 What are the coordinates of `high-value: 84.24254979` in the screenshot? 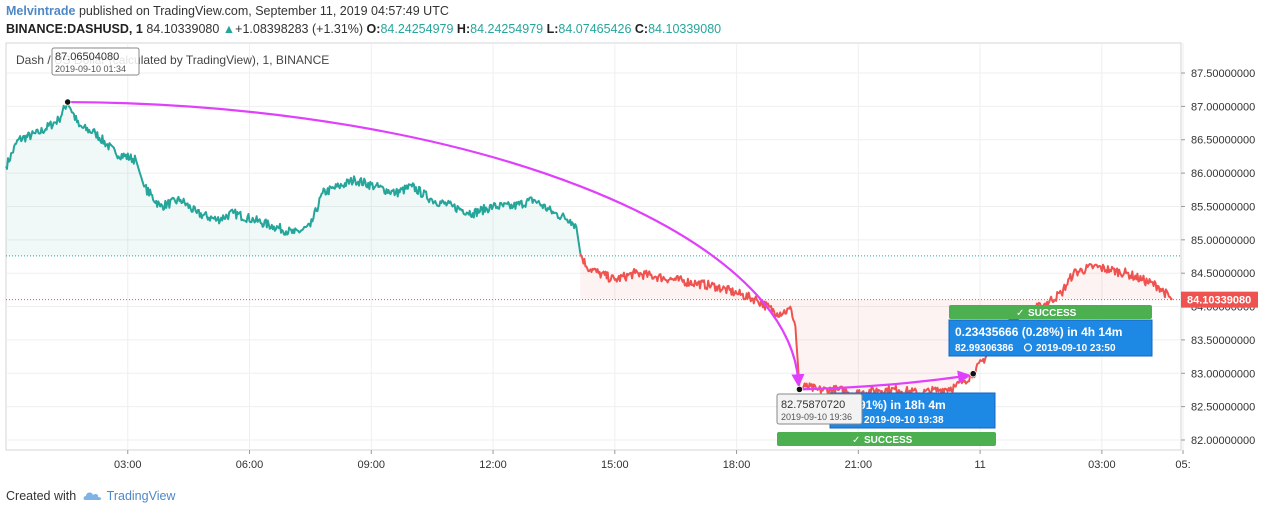 It's located at (507, 29).